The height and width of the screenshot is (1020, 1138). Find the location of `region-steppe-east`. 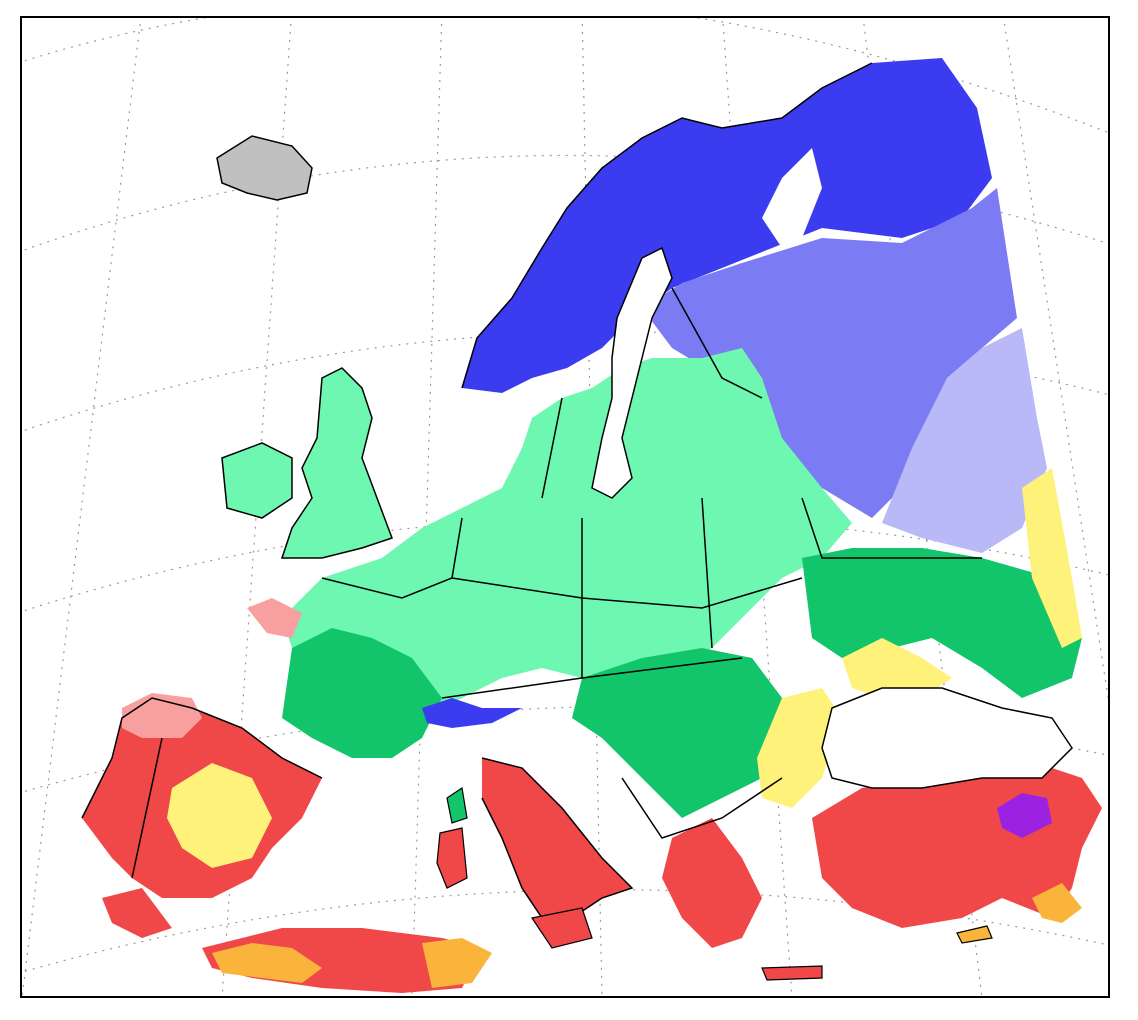

region-steppe-east is located at coordinates (1052, 558).